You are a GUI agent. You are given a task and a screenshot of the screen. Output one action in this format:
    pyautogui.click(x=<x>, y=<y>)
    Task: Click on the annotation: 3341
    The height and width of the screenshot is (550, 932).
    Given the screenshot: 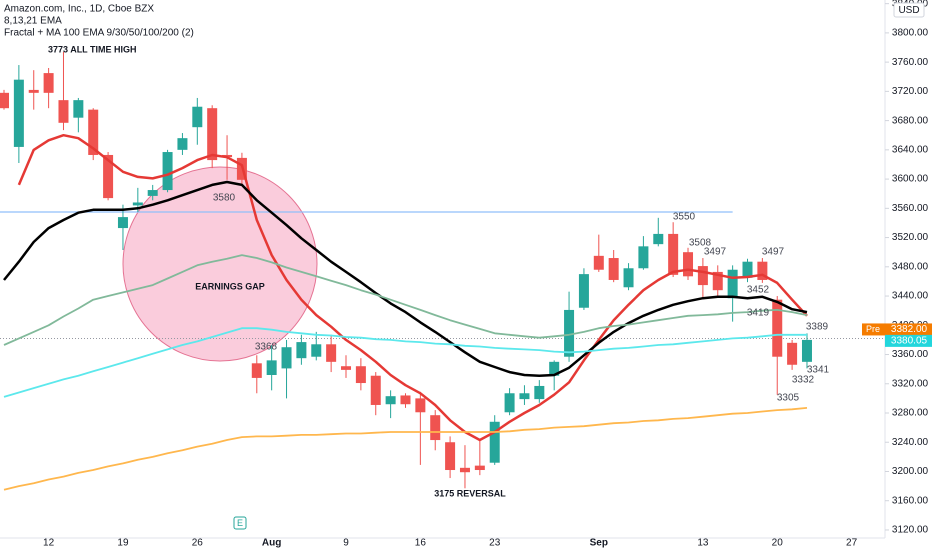 What is the action you would take?
    pyautogui.click(x=818, y=370)
    